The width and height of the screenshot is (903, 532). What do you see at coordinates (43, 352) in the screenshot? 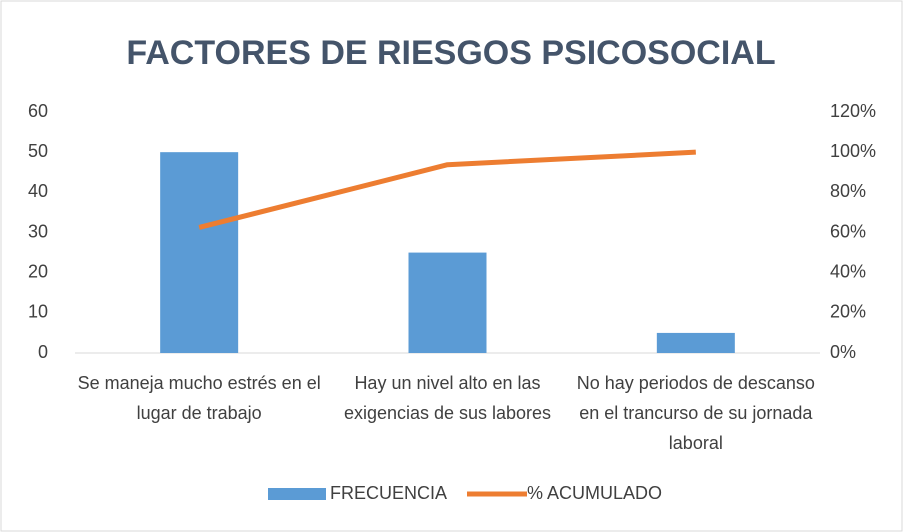
I see `y-tick-label: 0` at bounding box center [43, 352].